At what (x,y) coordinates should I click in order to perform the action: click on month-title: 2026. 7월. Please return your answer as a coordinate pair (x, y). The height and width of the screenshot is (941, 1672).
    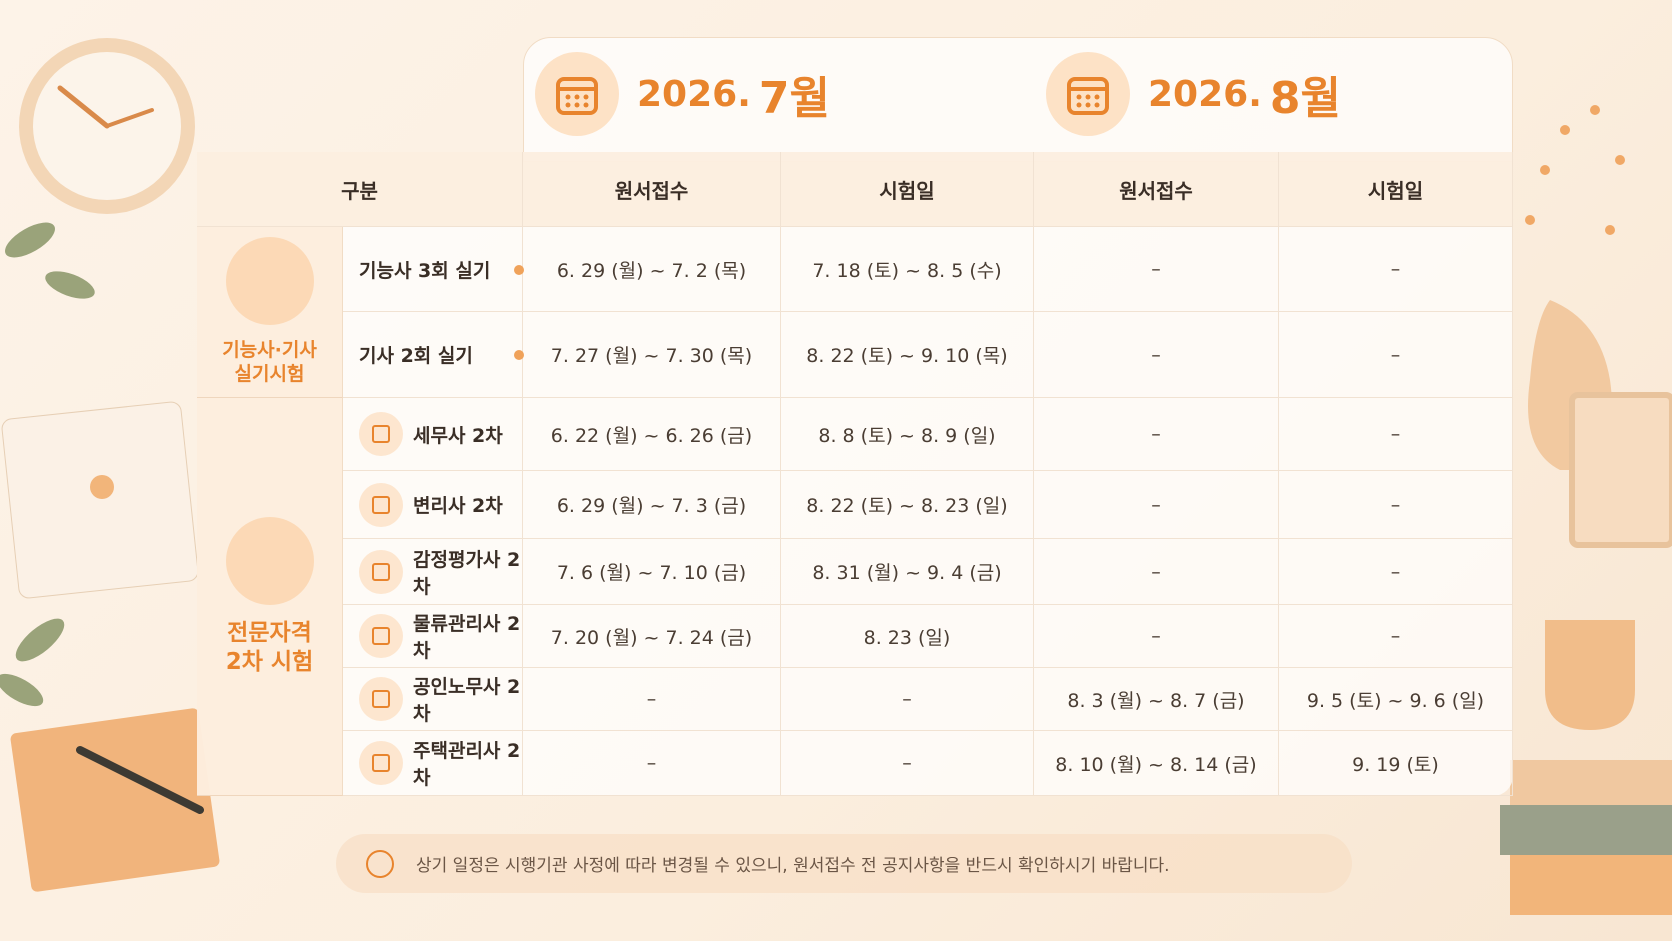
    Looking at the image, I should click on (778, 94).